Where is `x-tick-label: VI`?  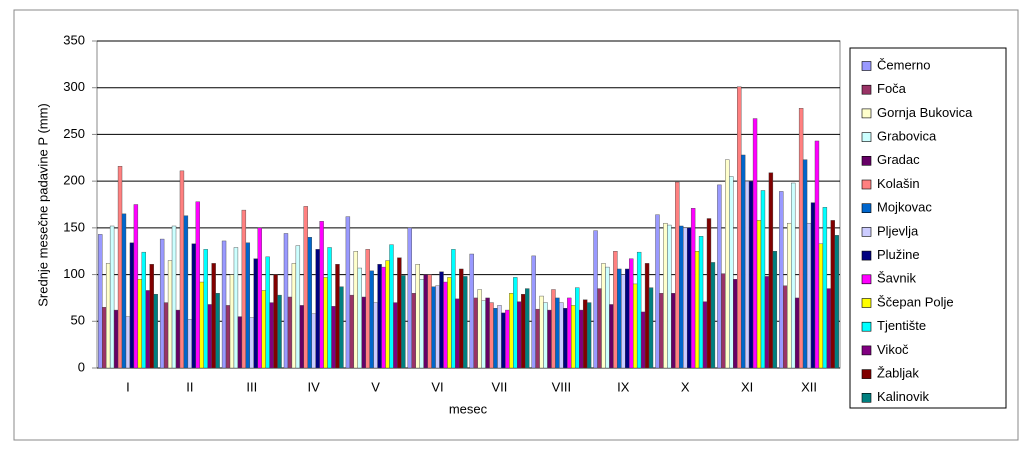
x-tick-label: VI is located at coordinates (437, 386).